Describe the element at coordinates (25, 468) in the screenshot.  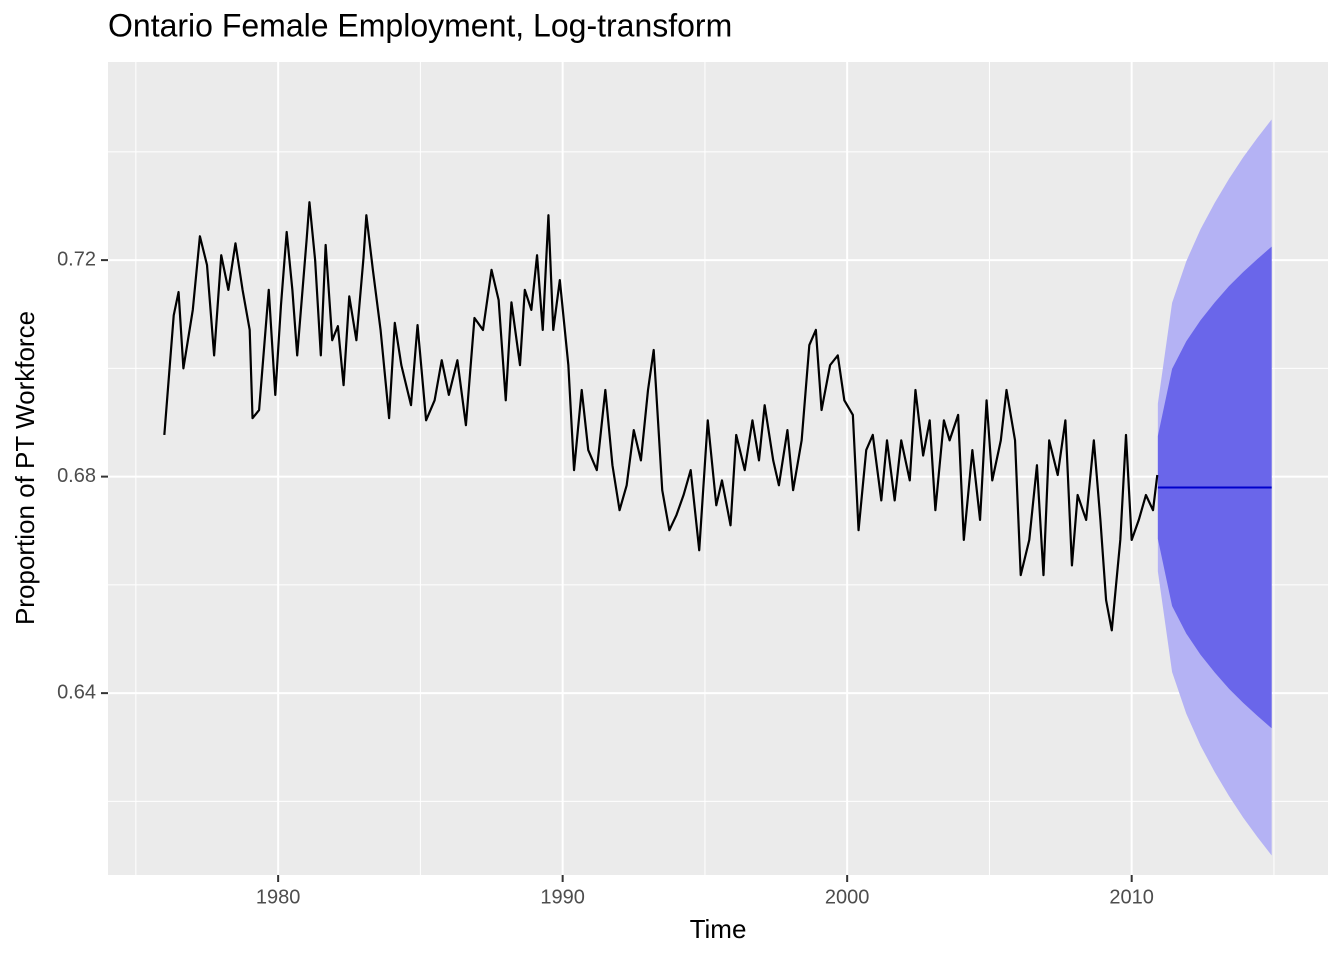
I see `y-axis-title: Proportion of PT Workforce` at that location.